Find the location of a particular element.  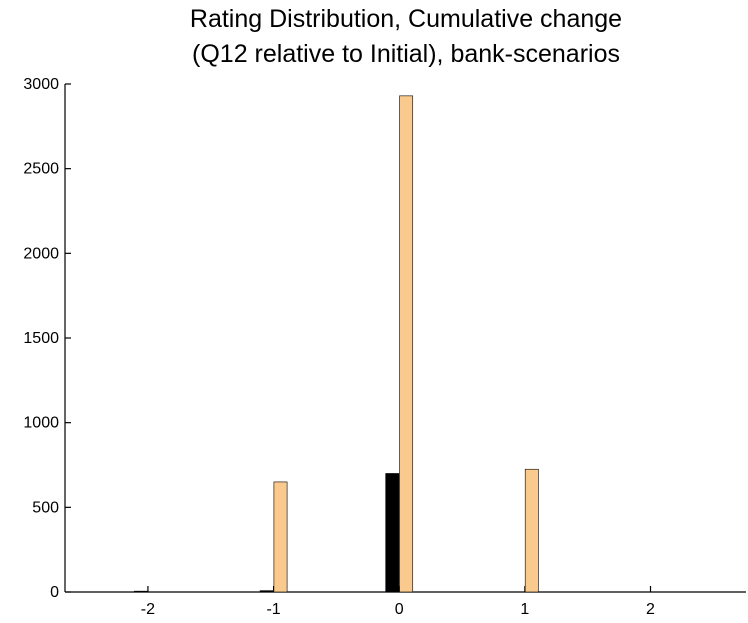

y-tick-label: 1000 is located at coordinates (41, 423).